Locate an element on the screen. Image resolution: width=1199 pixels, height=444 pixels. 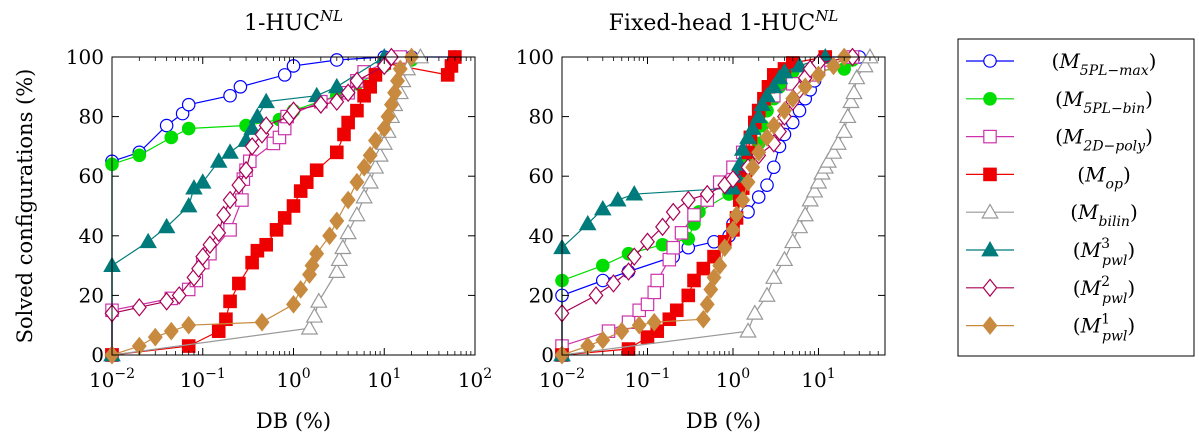
x-tick-label: 10² is located at coordinates (475, 379).